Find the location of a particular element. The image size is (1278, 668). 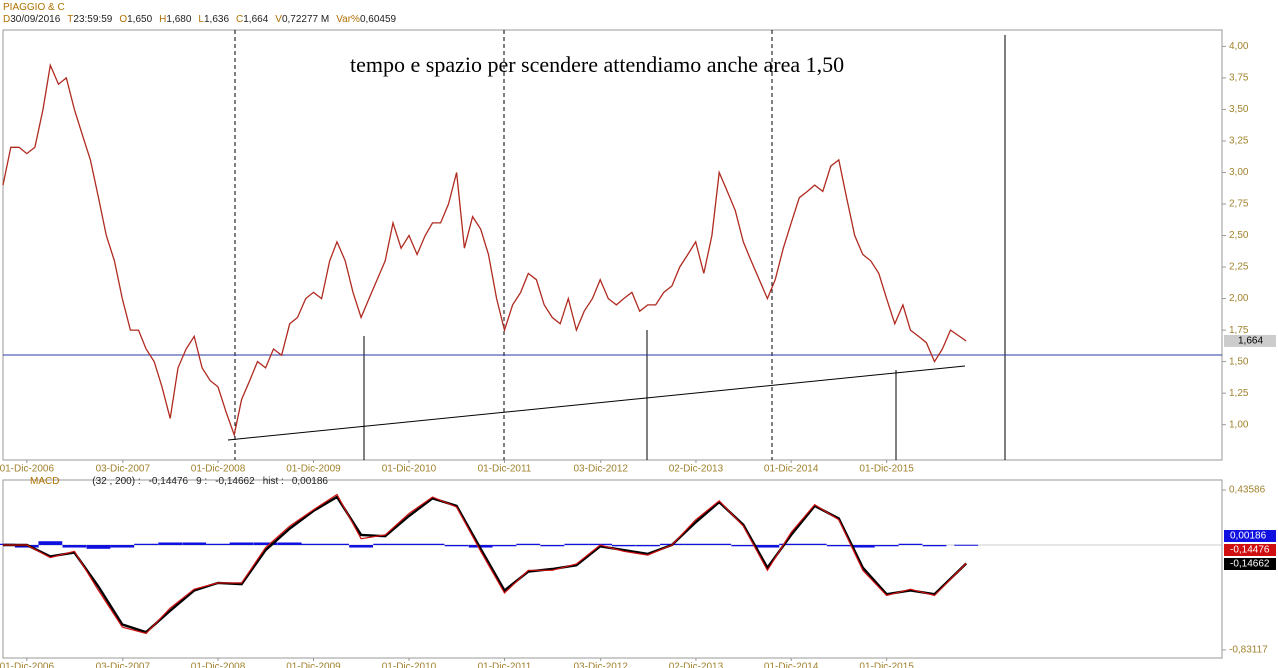

y-tick-label: 1,25 is located at coordinates (1239, 393).